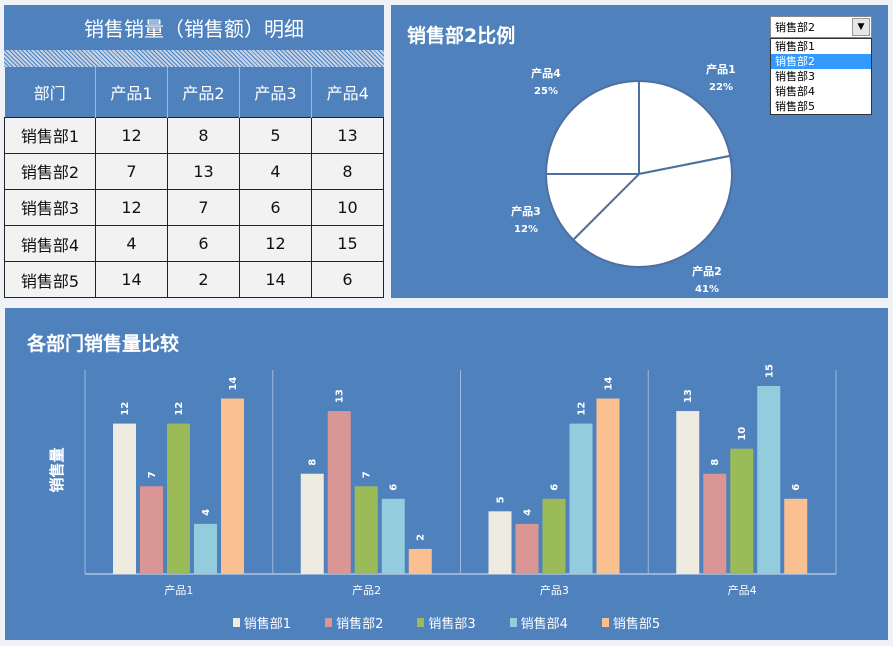  Describe the element at coordinates (50, 135) in the screenshot. I see `table-cell: 销售部1` at that location.